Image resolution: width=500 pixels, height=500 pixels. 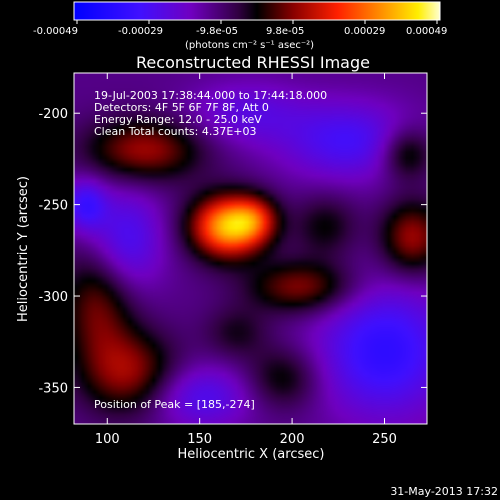 I want to click on x-tick-label: 150, so click(x=199, y=439).